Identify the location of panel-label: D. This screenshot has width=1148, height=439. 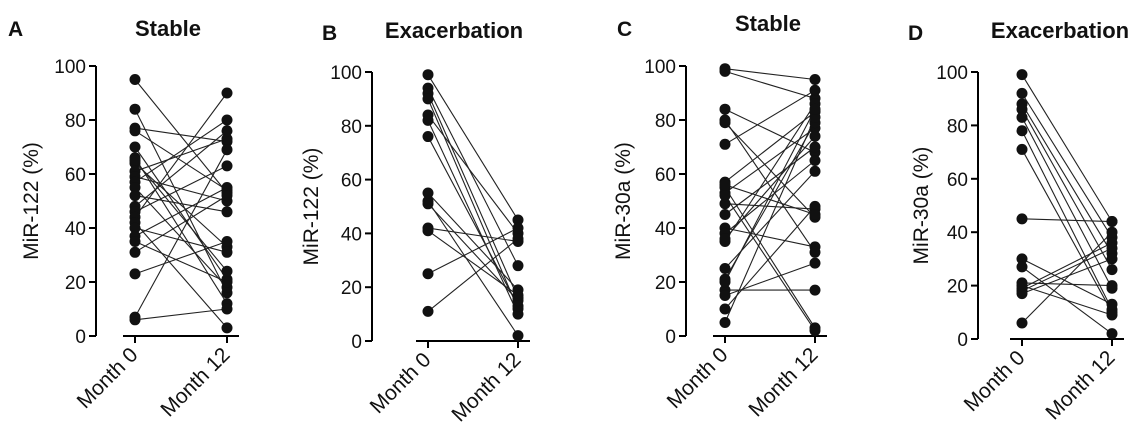
(915, 33).